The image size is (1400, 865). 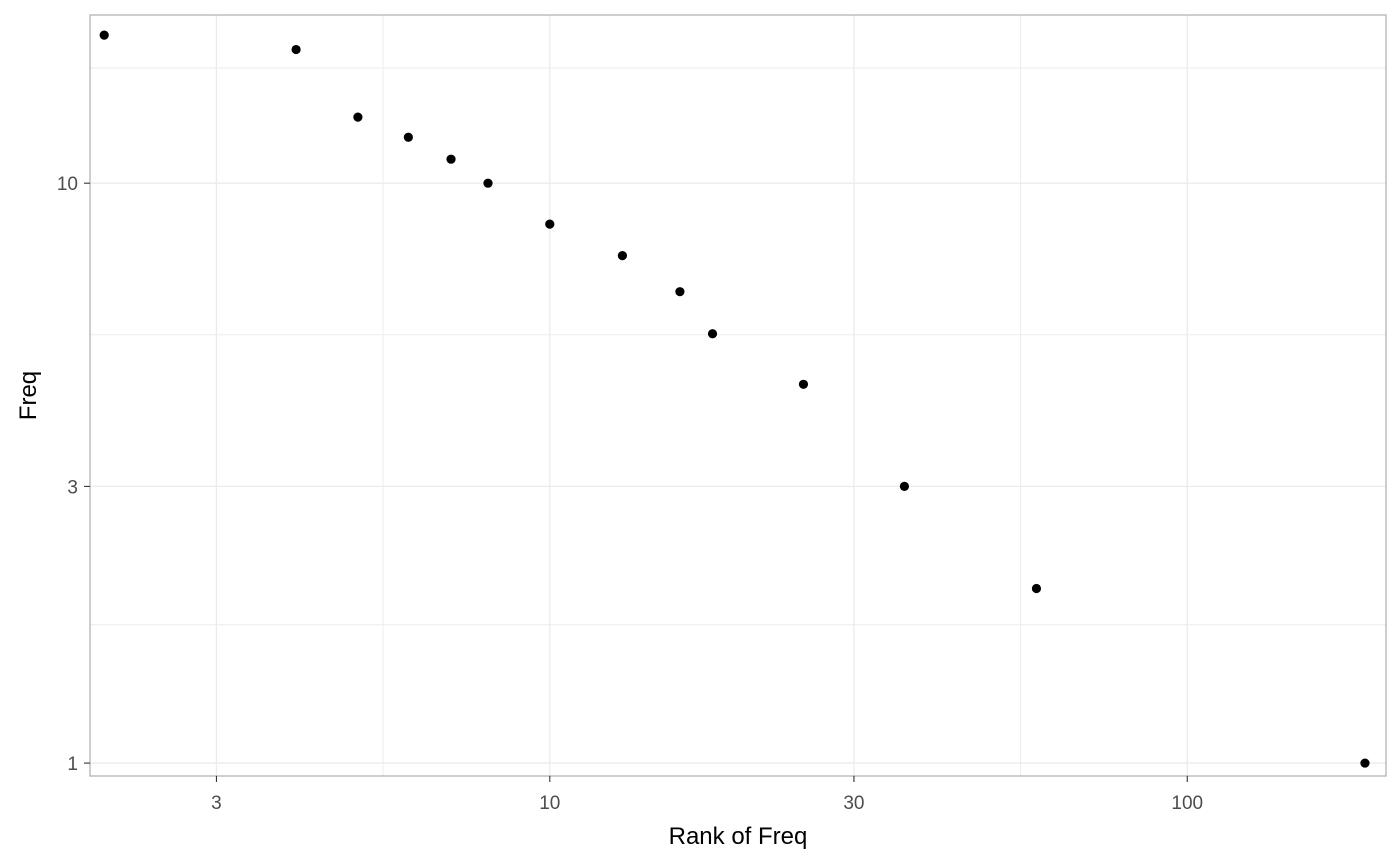 I want to click on x-tick-label-0: 3, so click(x=216, y=803).